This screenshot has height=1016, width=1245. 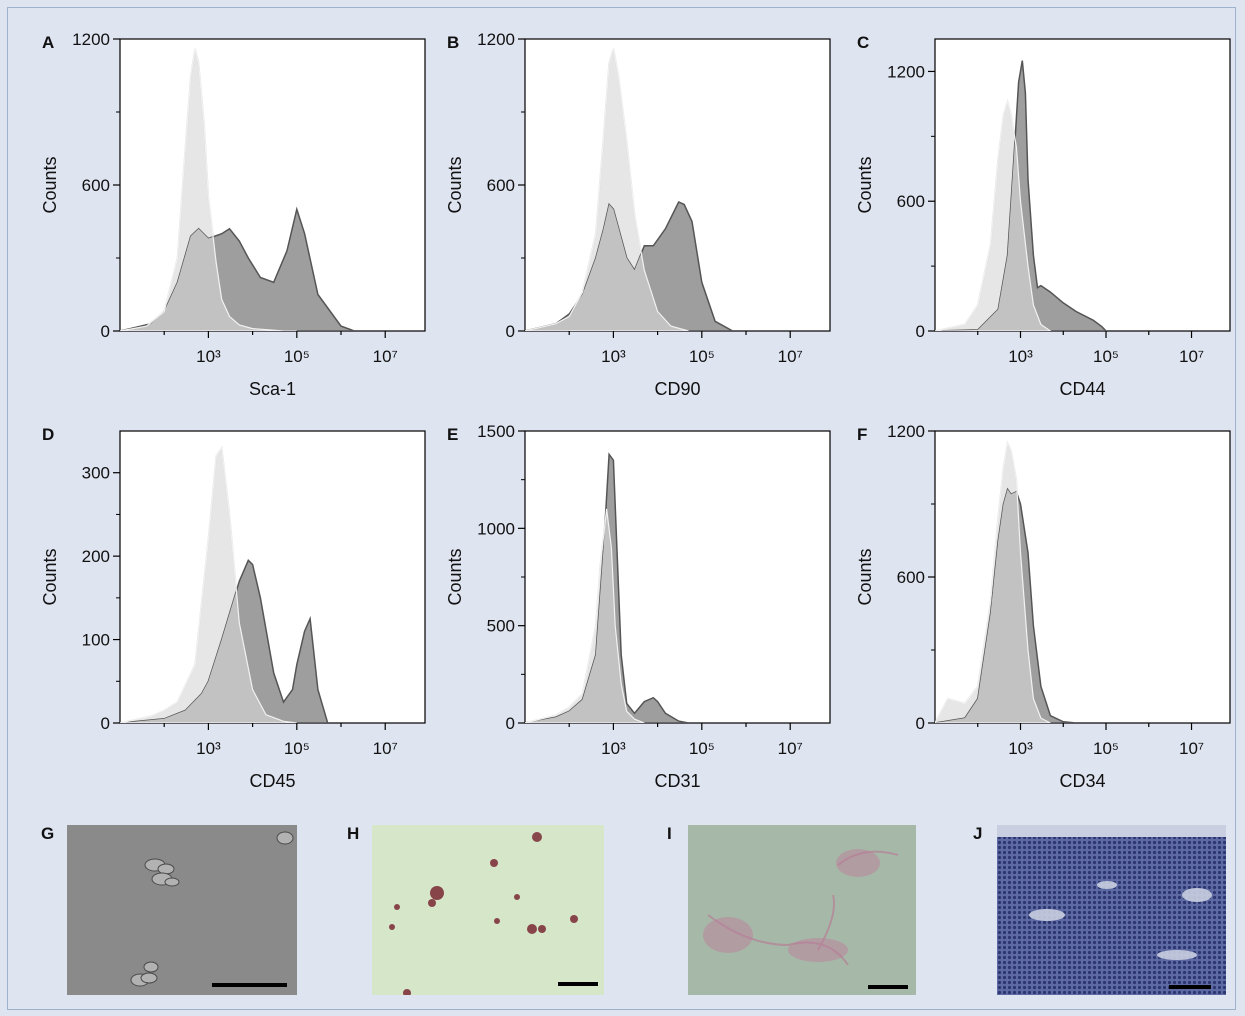 I want to click on y-tick-label: 200, so click(x=96, y=556).